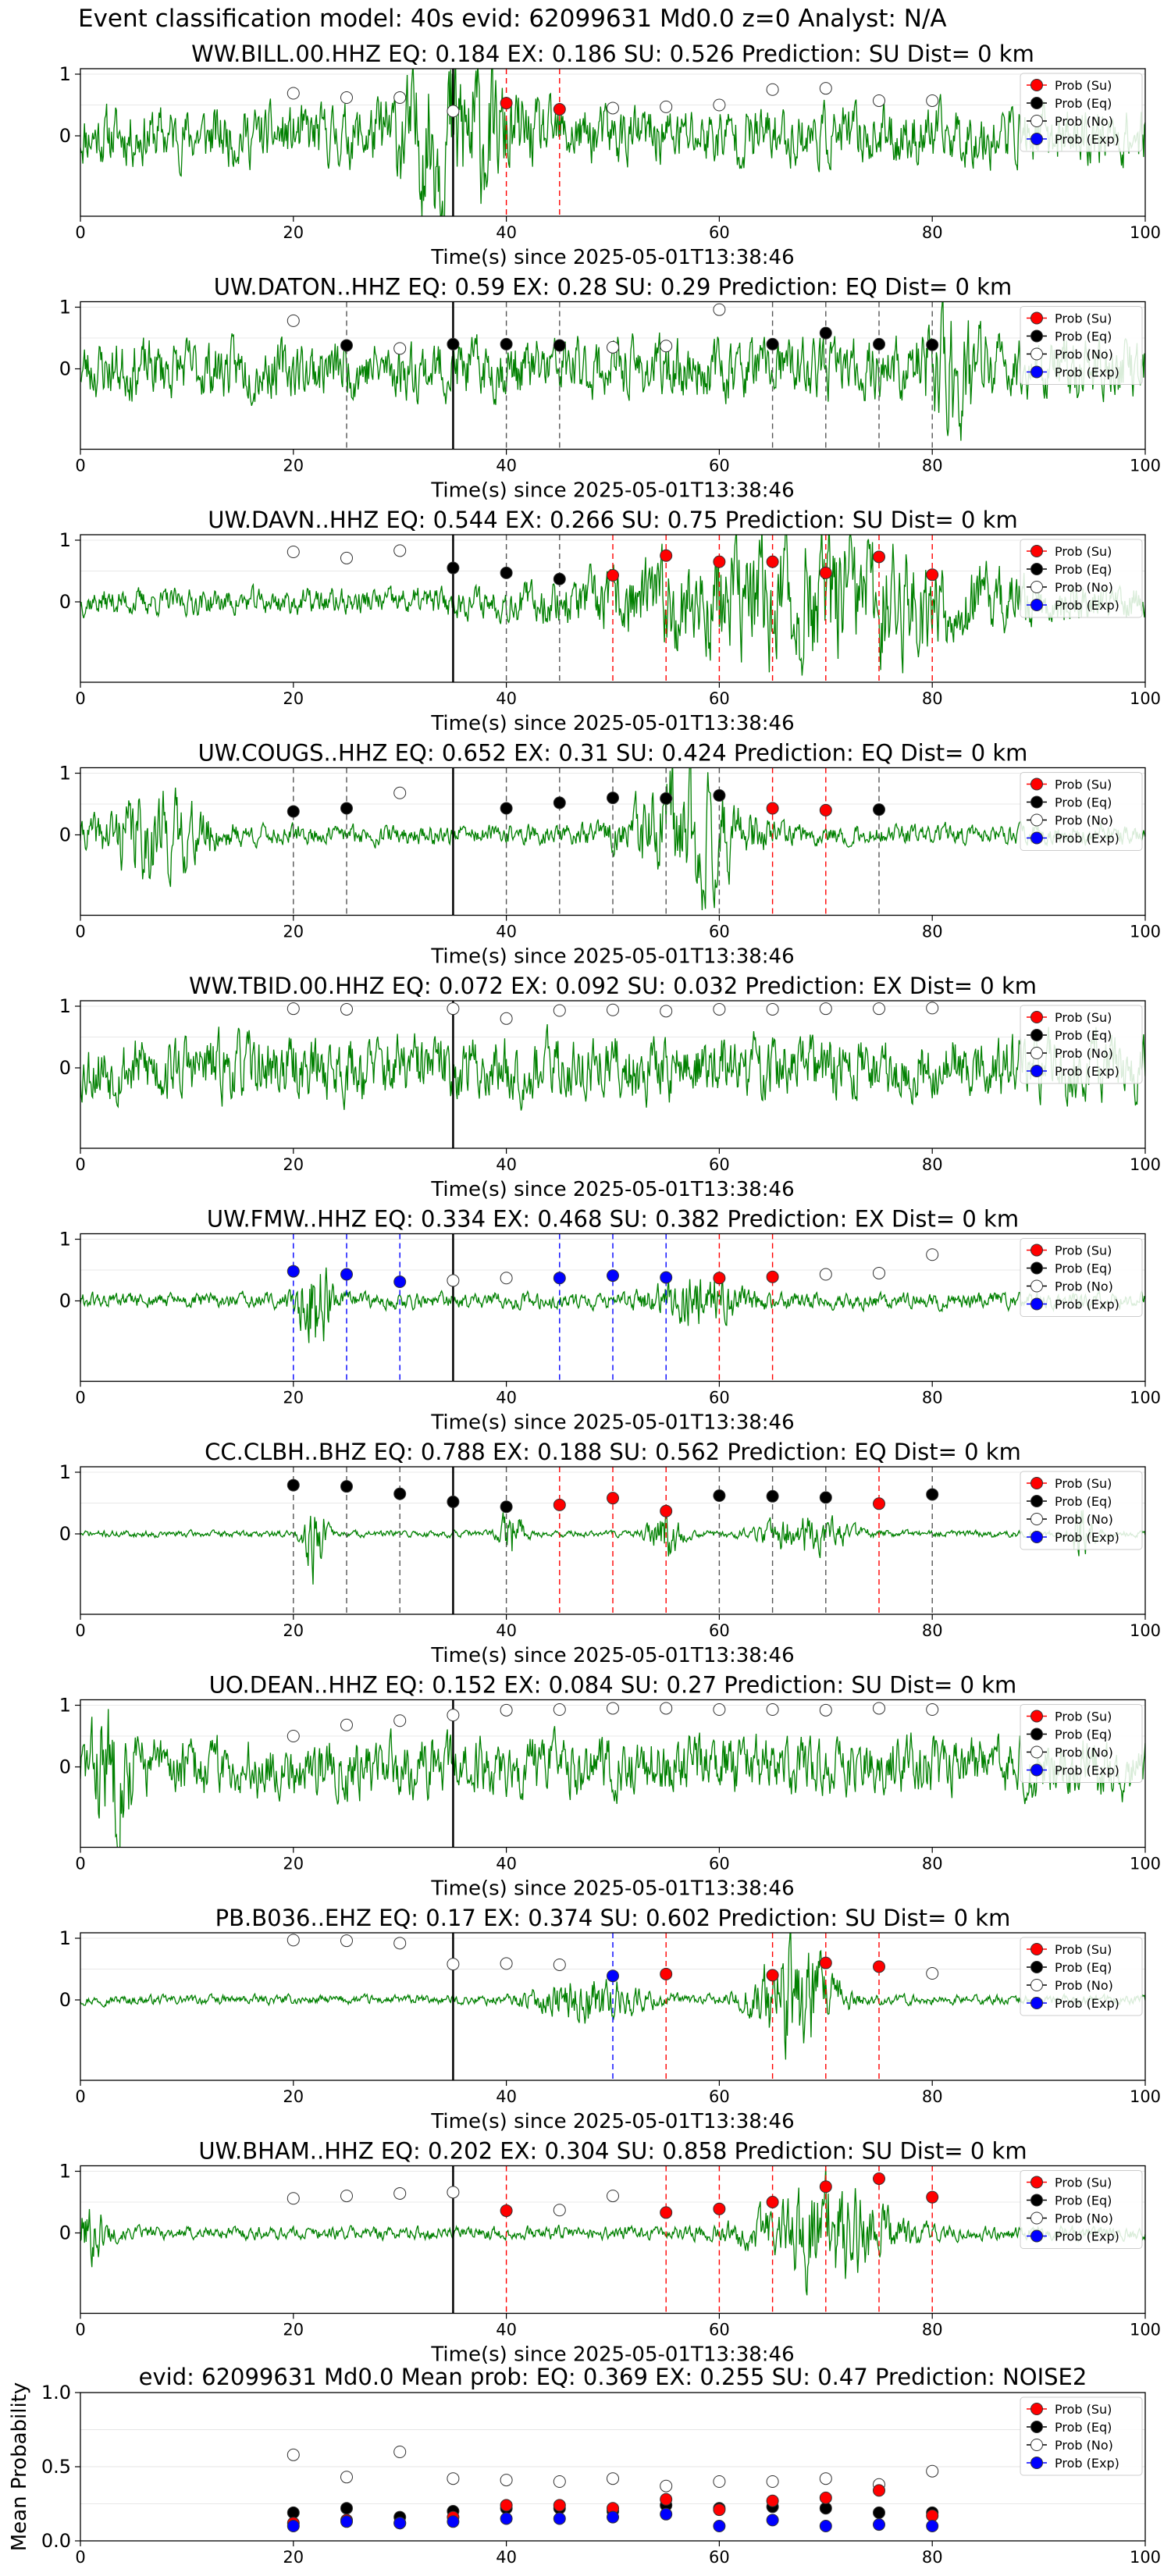 Image resolution: width=1171 pixels, height=2576 pixels. Describe the element at coordinates (613, 2006) in the screenshot. I see `axes-frame` at that location.